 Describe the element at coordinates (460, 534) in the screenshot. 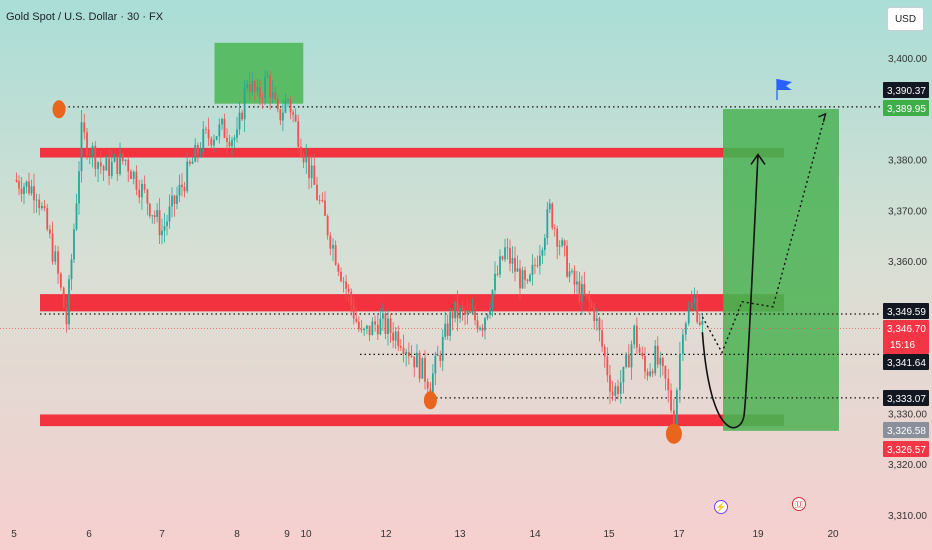

I see `xtick-label-8: 13` at that location.